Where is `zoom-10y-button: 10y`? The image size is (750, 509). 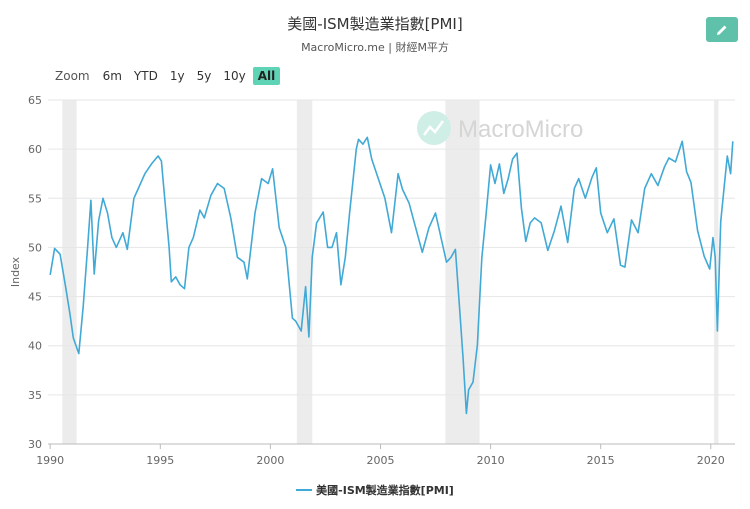
zoom-10y-button: 10y is located at coordinates (234, 76).